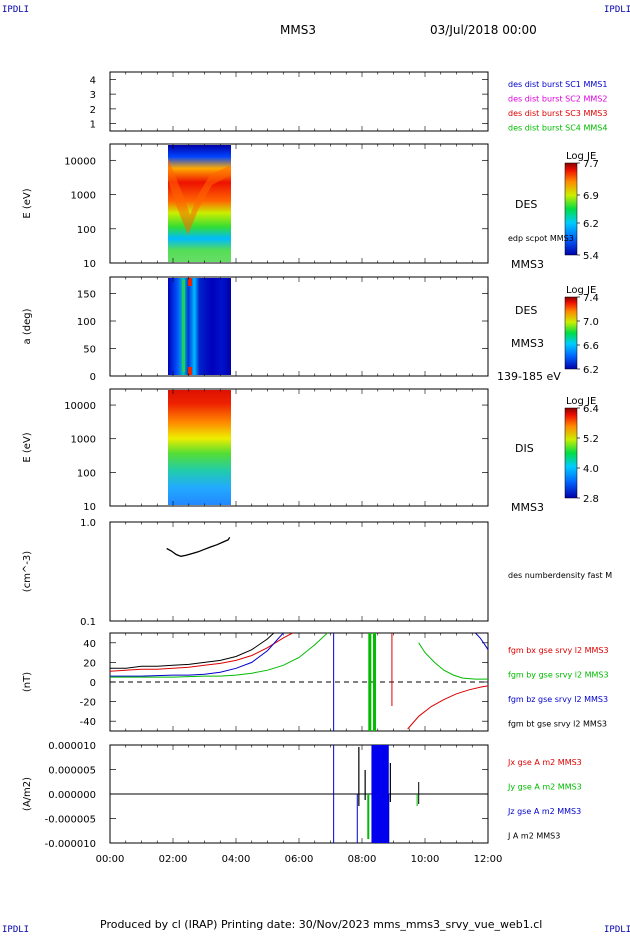 This screenshot has width=630, height=938. What do you see at coordinates (591, 196) in the screenshot?
I see `colorbar-tick-label: 6.9` at bounding box center [591, 196].